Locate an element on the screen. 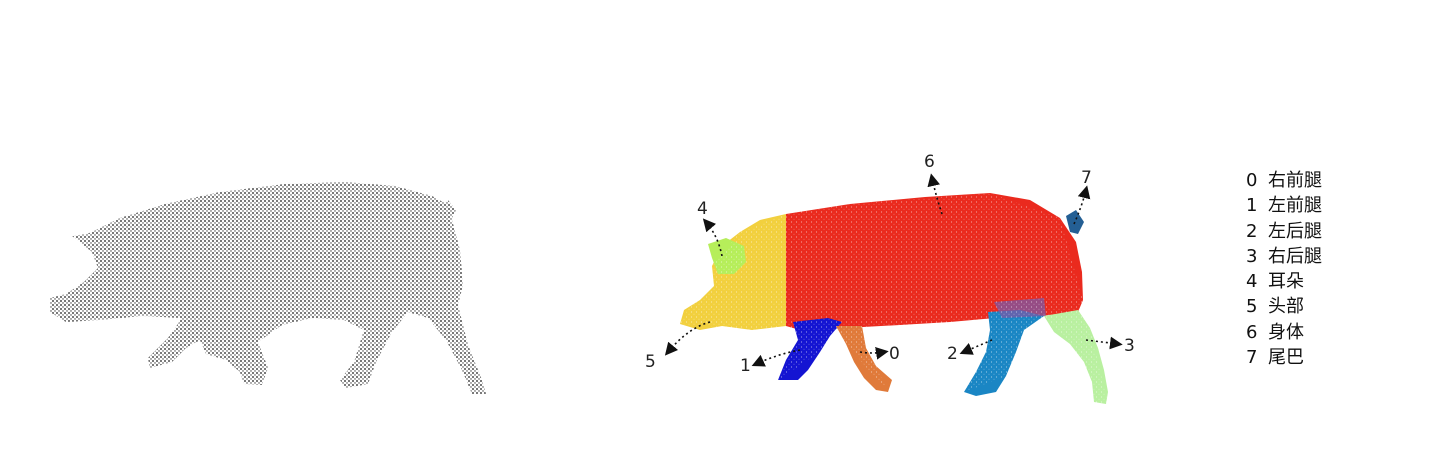 This screenshot has width=1440, height=461. callout-arrows is located at coordinates (893, 270).